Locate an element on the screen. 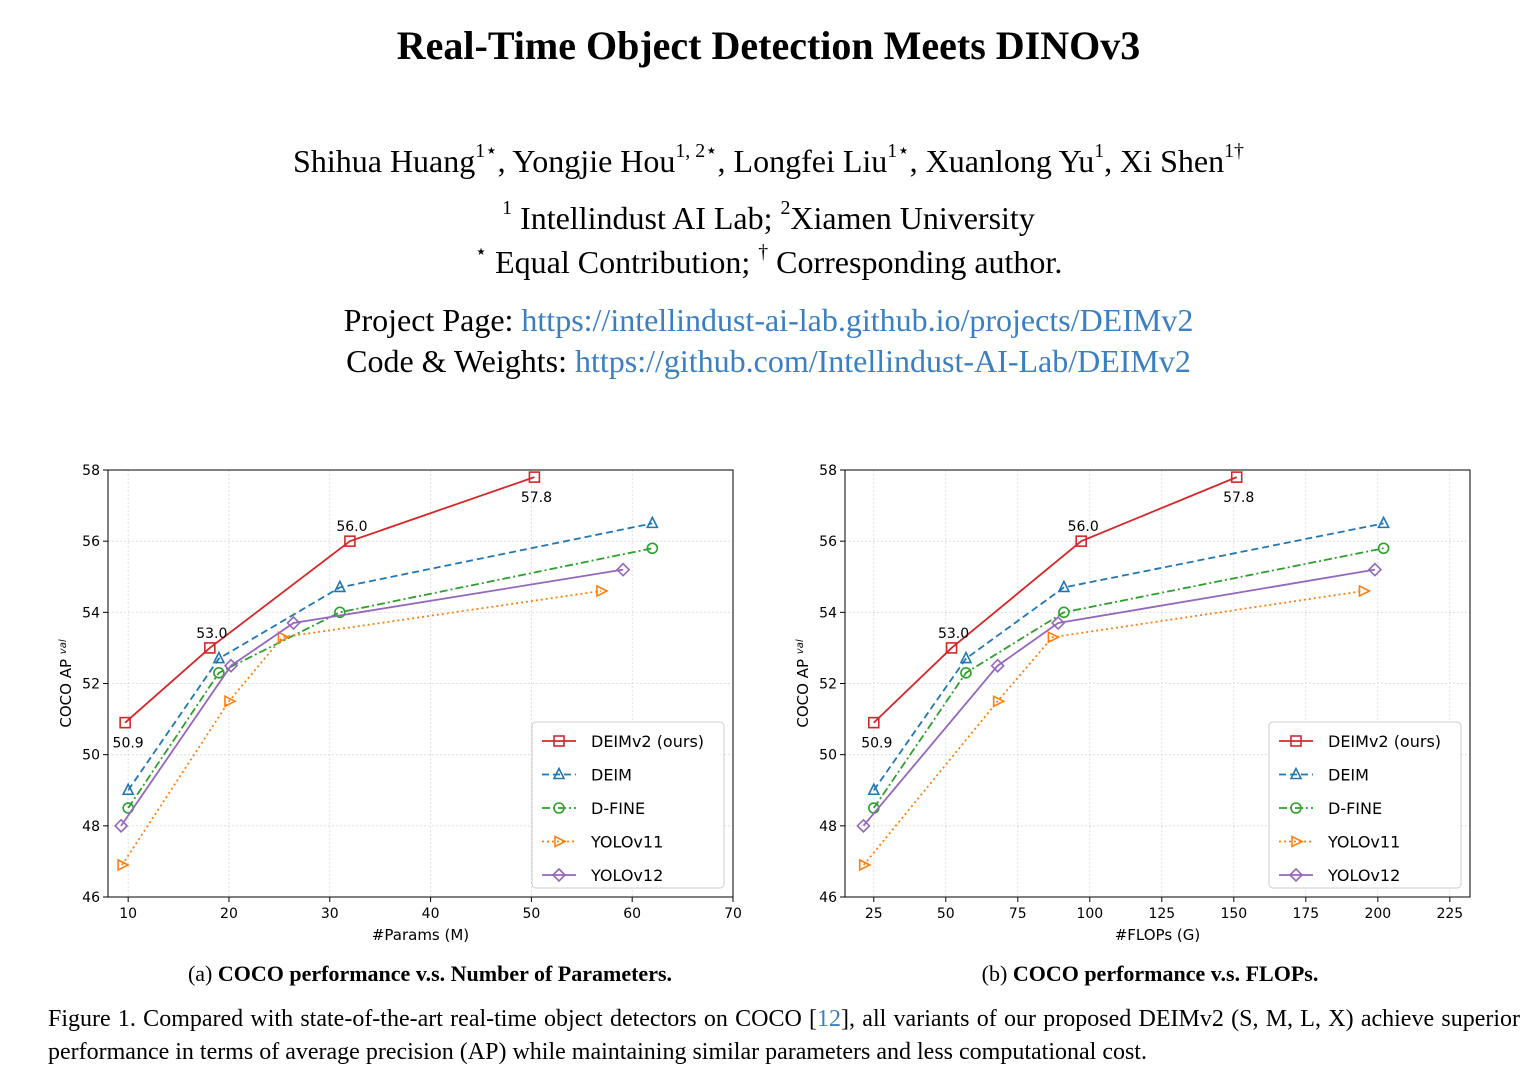  x-tick-label: 175 is located at coordinates (1305, 914).